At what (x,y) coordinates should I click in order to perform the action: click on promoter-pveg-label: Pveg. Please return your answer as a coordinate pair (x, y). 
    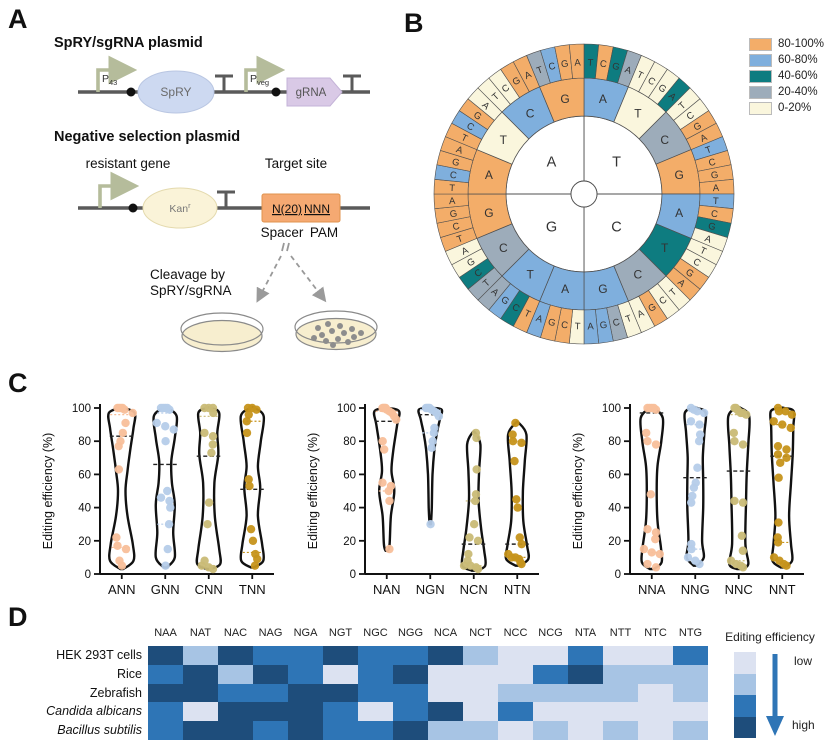
    Looking at the image, I should click on (259, 80).